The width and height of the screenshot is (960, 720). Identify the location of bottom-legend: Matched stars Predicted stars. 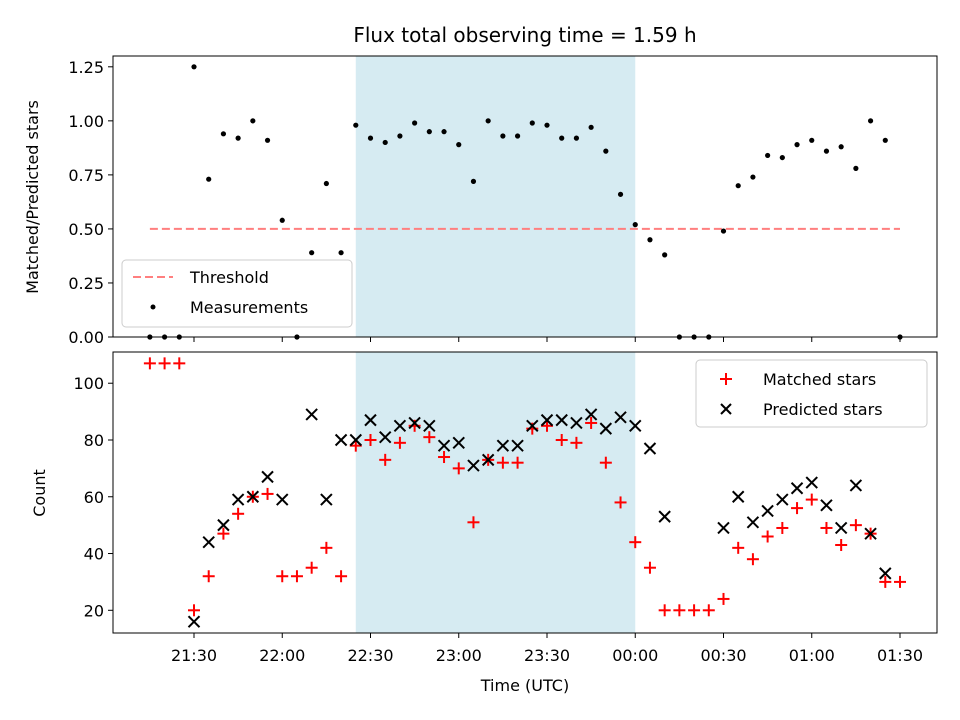
(811, 393).